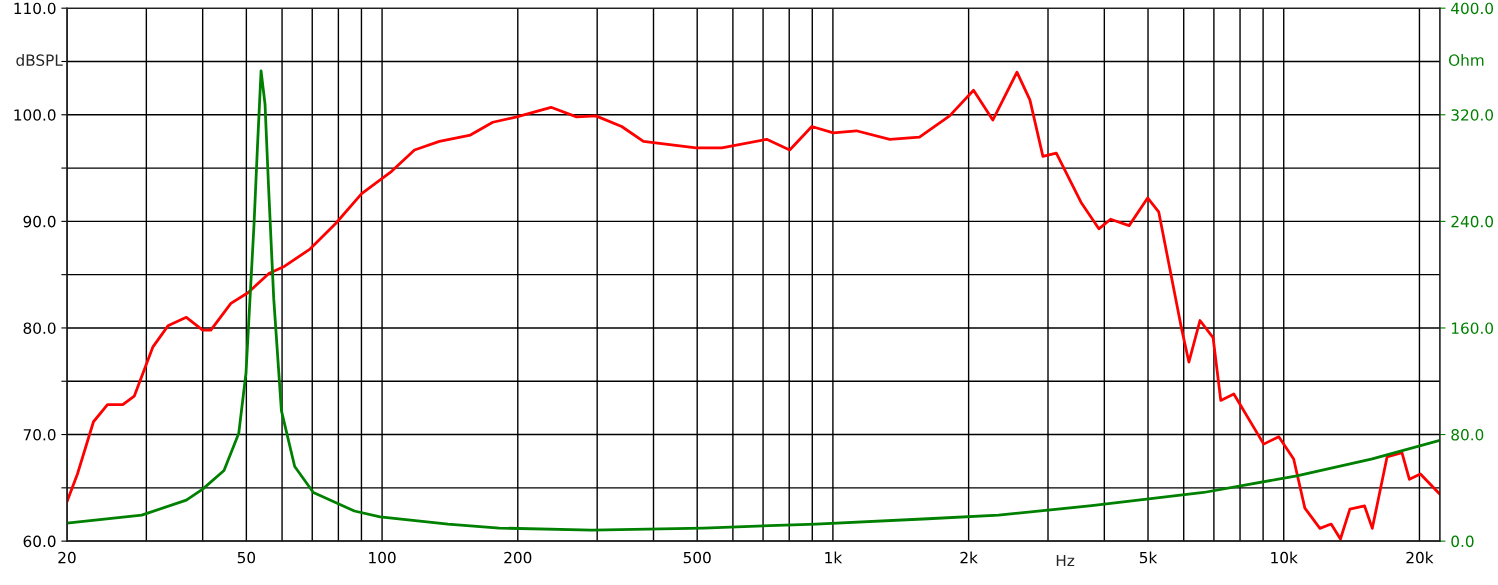 Image resolution: width=1498 pixels, height=585 pixels. Describe the element at coordinates (39, 435) in the screenshot. I see `y-tick-label: 70.0` at that location.